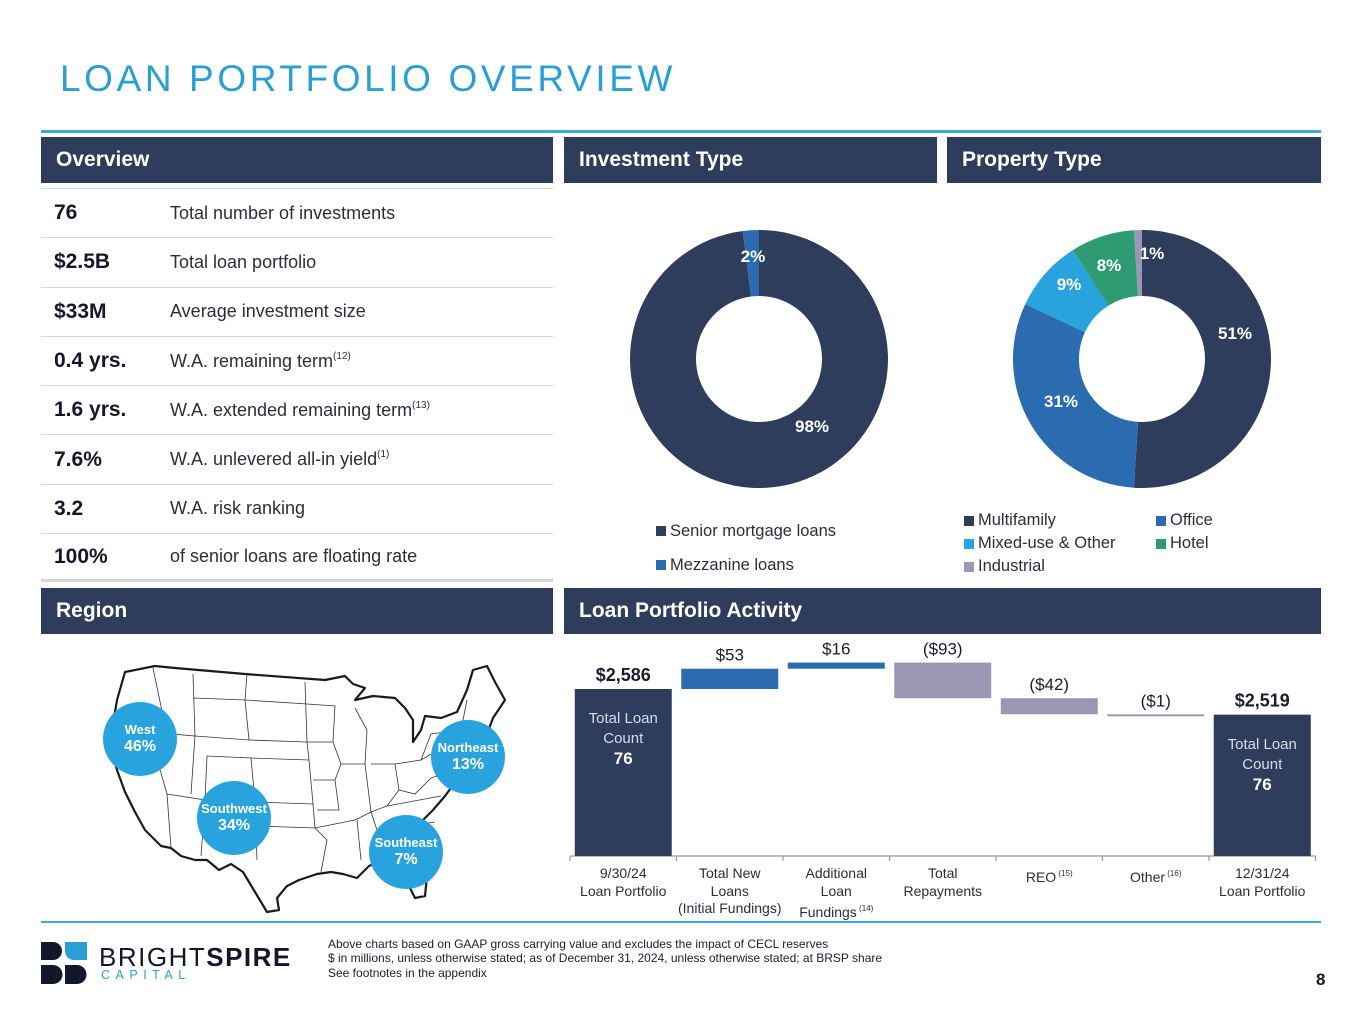 The image size is (1365, 1024). I want to click on bar-value-label: $2,586, so click(623, 675).